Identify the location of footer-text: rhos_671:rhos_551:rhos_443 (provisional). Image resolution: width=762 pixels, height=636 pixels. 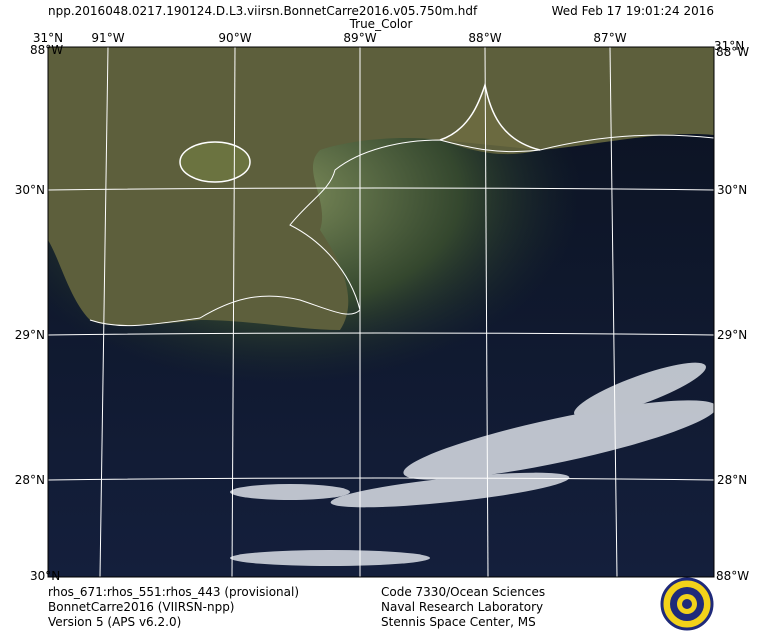
(173, 592).